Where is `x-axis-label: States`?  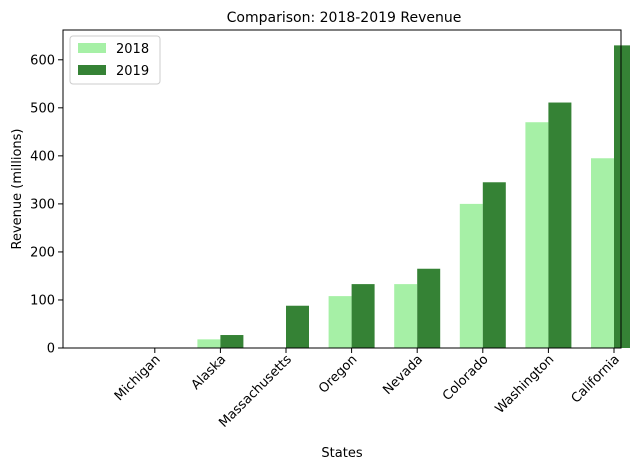 x-axis-label: States is located at coordinates (341, 453).